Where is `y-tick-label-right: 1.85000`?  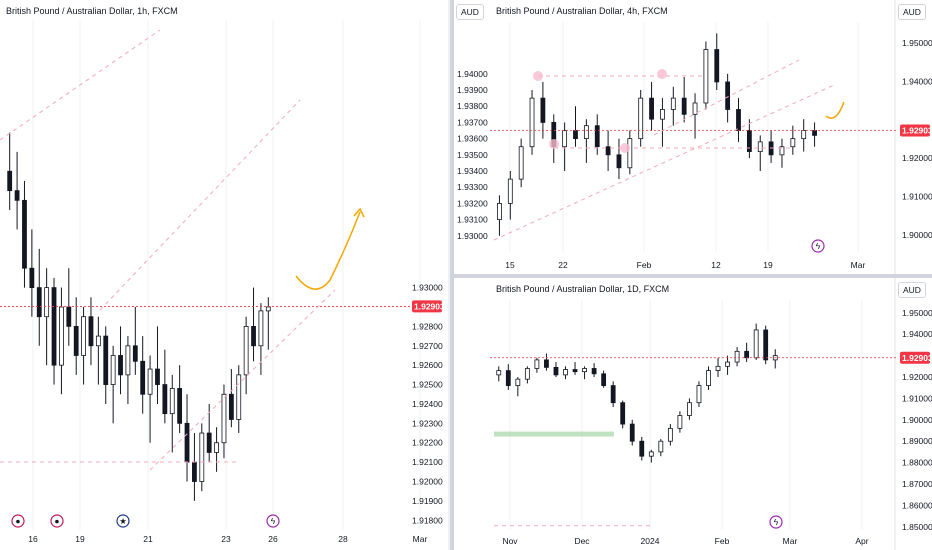
y-tick-label-right: 1.85000 is located at coordinates (917, 527).